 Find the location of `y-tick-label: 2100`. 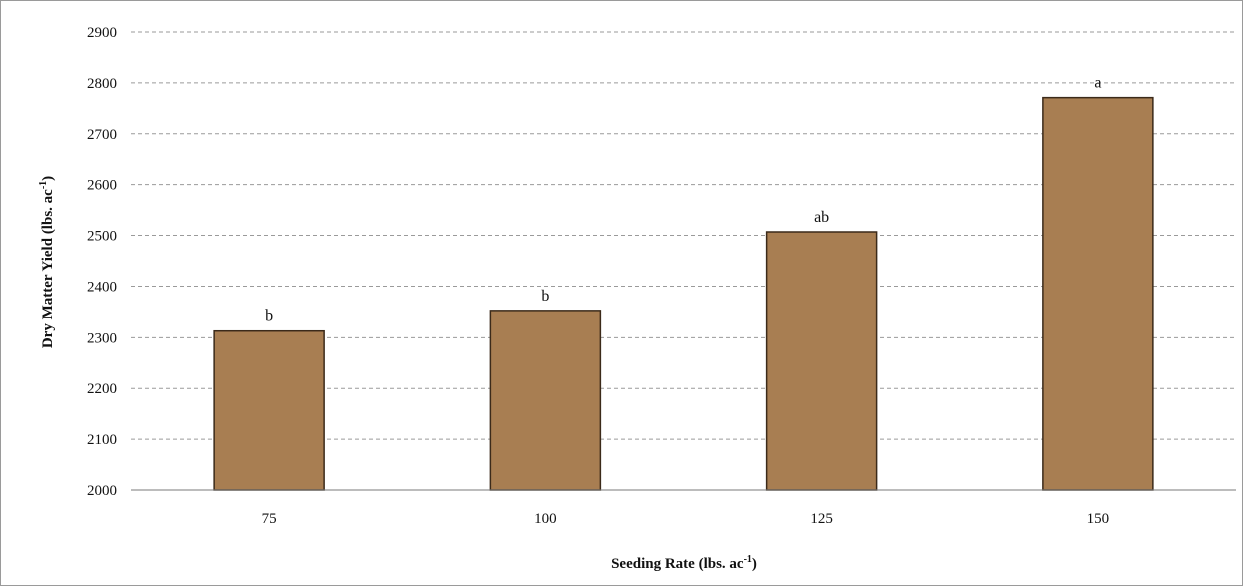

y-tick-label: 2100 is located at coordinates (102, 440).